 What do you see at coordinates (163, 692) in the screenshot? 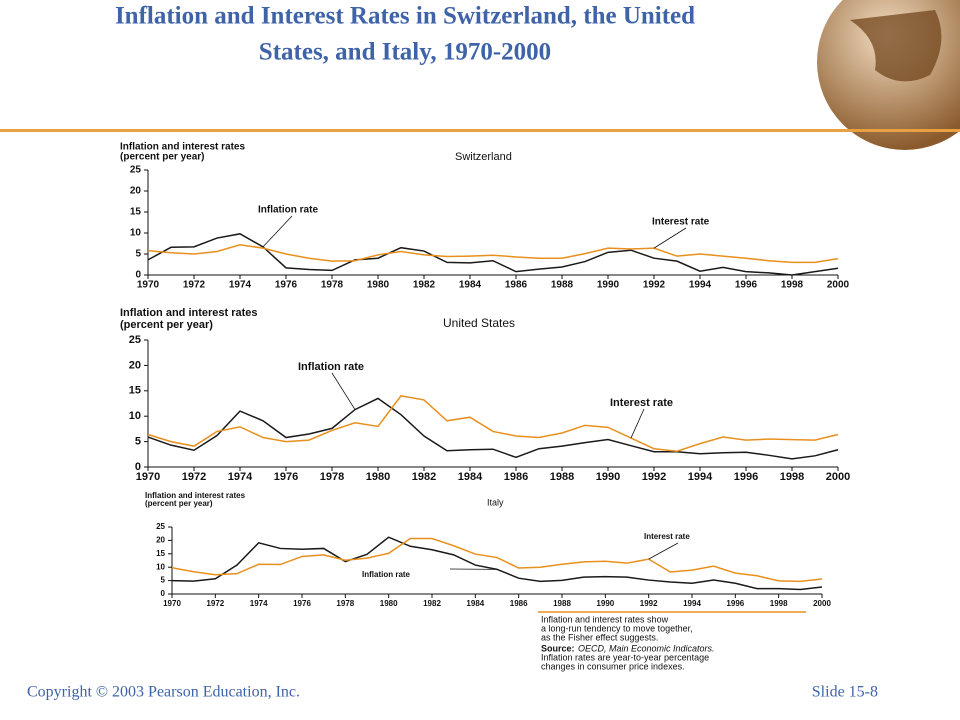
I see `copyright: Copyright © 2003 Pearson Education, Inc.` at bounding box center [163, 692].